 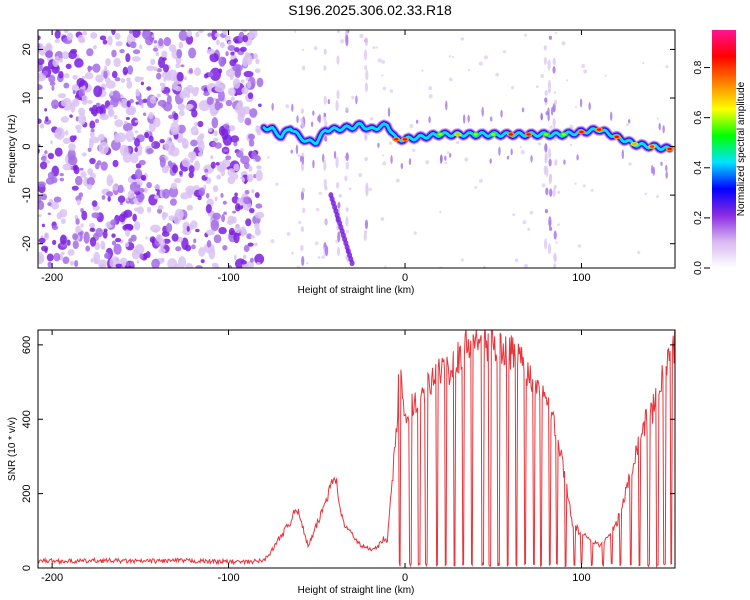 What do you see at coordinates (27, 244) in the screenshot?
I see `spectrogram-y-tick-label: -20` at bounding box center [27, 244].